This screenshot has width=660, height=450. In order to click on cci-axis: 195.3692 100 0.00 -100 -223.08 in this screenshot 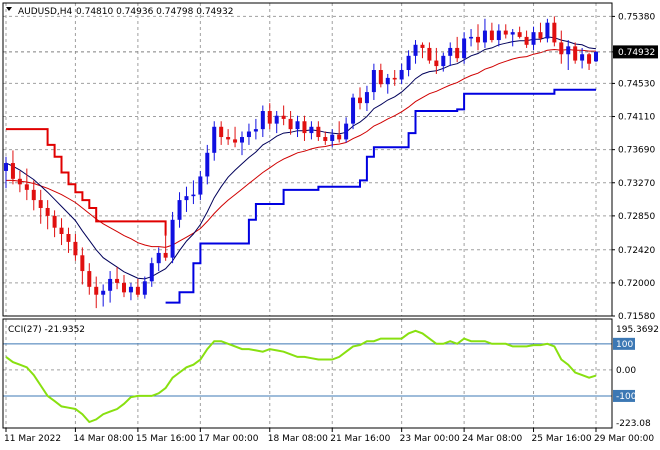, I will do `click(636, 377)`.